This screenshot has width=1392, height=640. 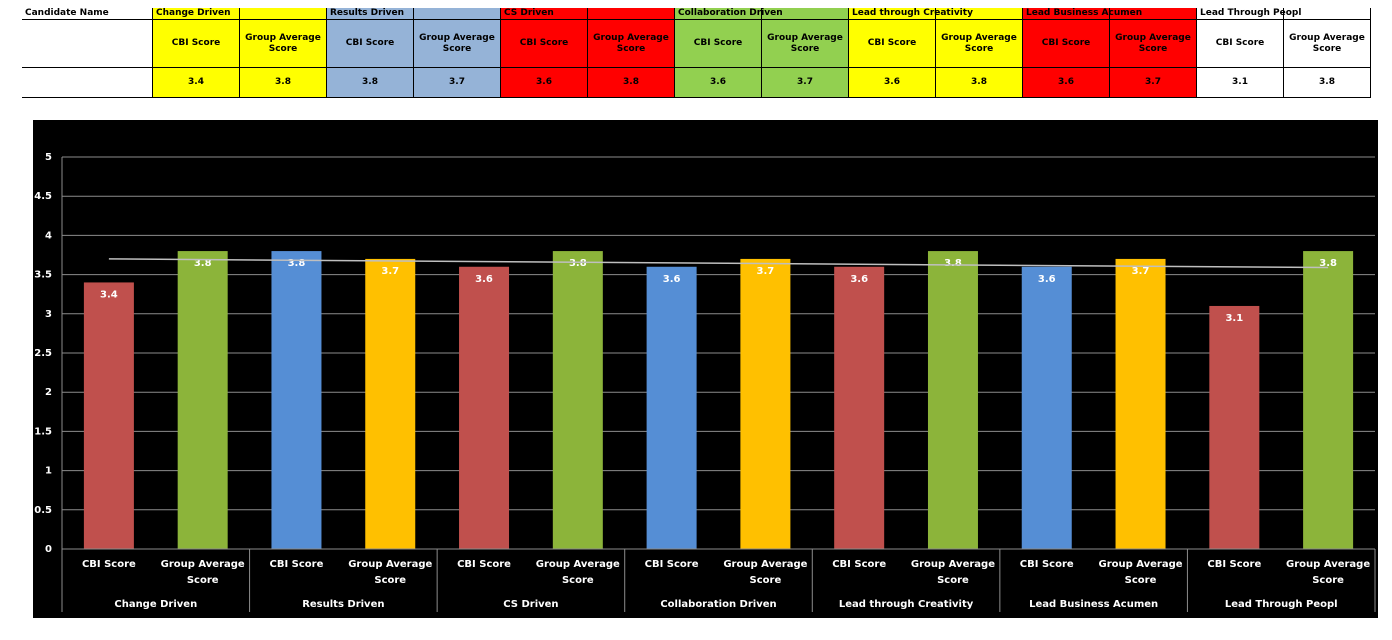 What do you see at coordinates (1249, 14) in the screenshot?
I see `group-header: Lead Through Peopl` at bounding box center [1249, 14].